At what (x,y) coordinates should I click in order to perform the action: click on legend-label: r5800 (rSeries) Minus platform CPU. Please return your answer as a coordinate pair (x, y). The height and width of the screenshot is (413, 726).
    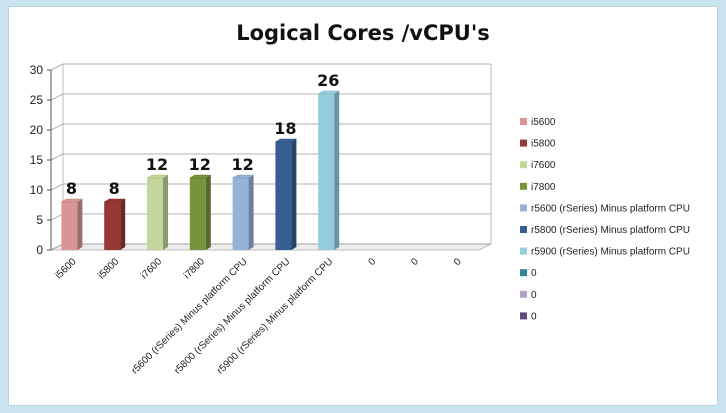
    Looking at the image, I should click on (610, 230).